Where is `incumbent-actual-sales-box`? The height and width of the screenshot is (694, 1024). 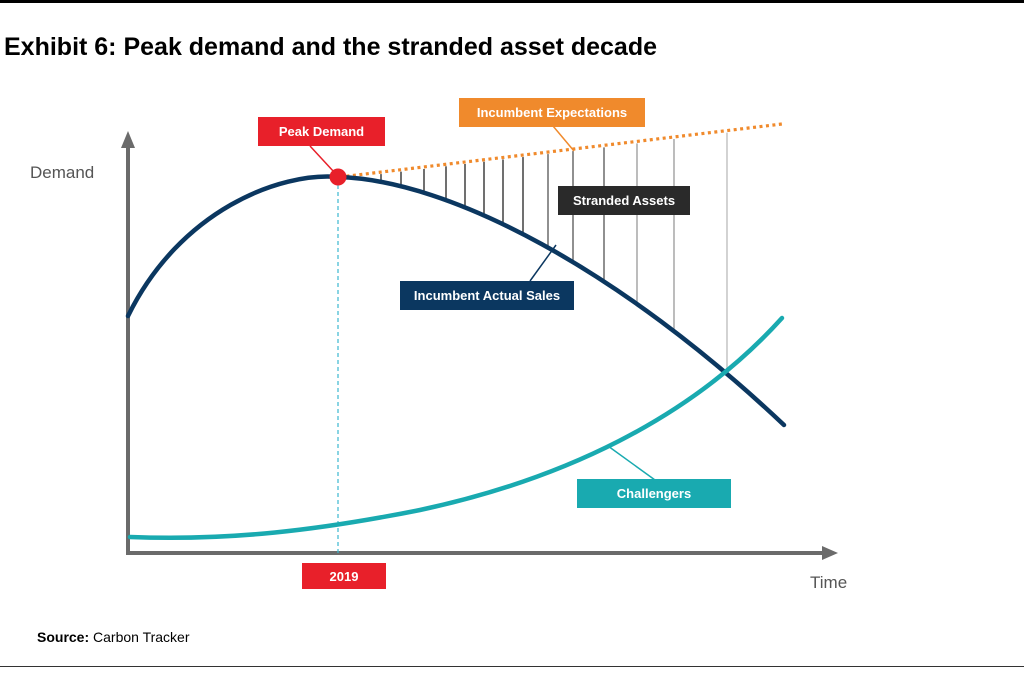 incumbent-actual-sales-box is located at coordinates (487, 295).